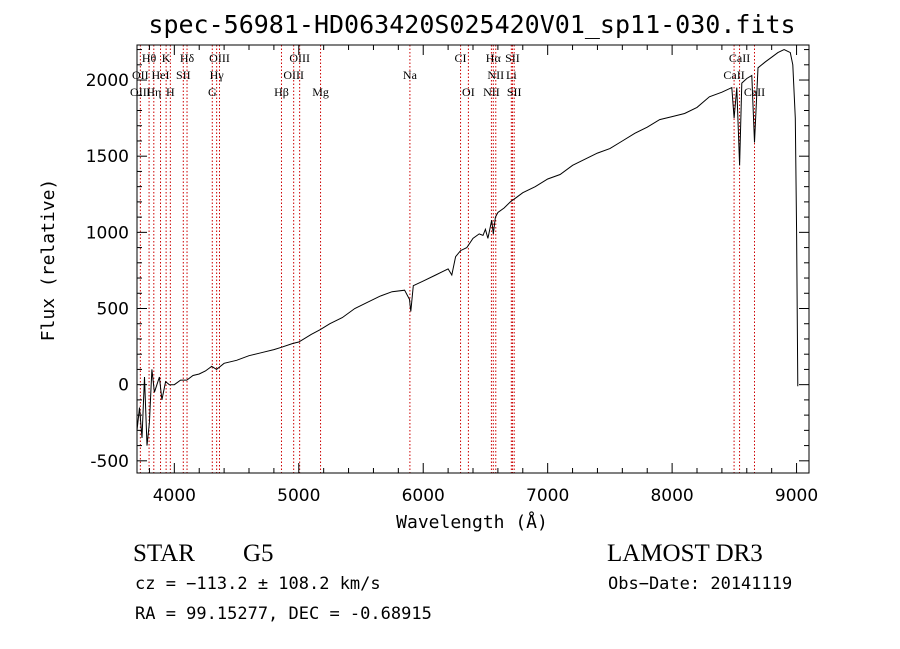 The image size is (900, 649). Describe the element at coordinates (472, 522) in the screenshot. I see `x-axis-label: Wavelength (Å)` at that location.